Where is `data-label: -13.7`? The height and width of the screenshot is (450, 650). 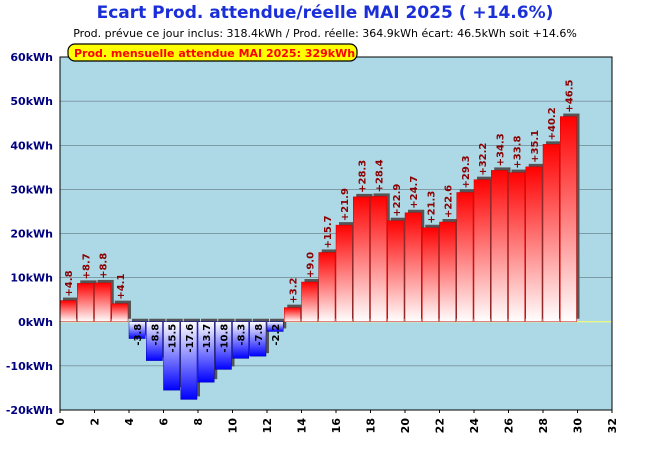 data-label: -13.7 is located at coordinates (207, 338).